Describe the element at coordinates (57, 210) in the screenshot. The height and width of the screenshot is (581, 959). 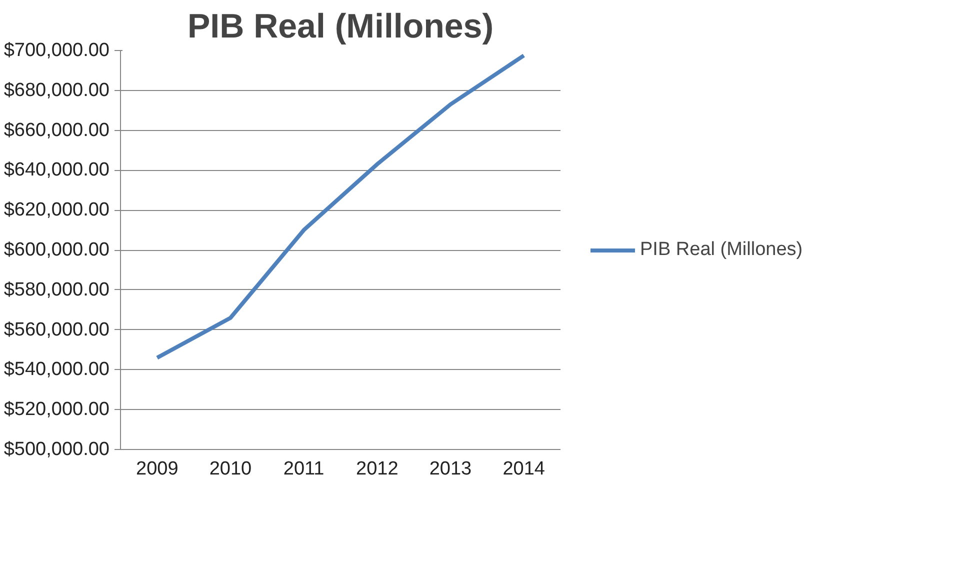
I see `y-tick-label: $620,000.00` at that location.